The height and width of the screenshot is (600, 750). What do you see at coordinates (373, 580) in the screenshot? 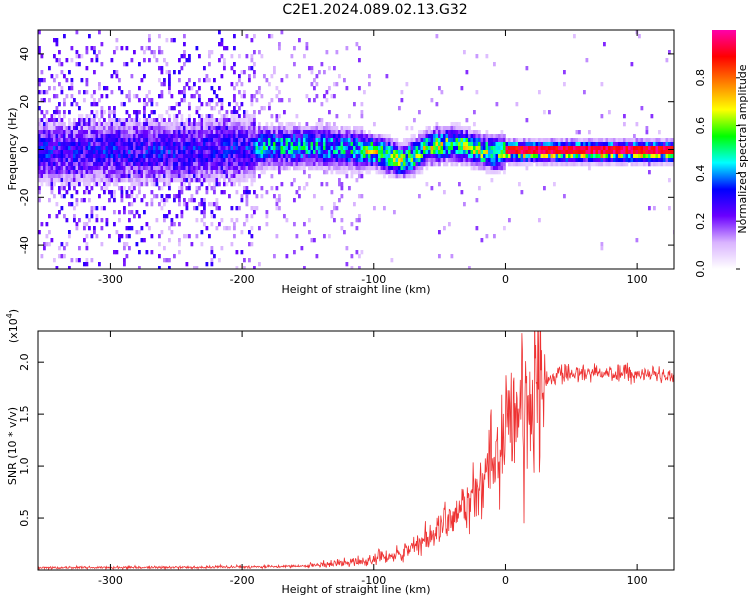
I see `x-tick-label: -100` at bounding box center [373, 580].